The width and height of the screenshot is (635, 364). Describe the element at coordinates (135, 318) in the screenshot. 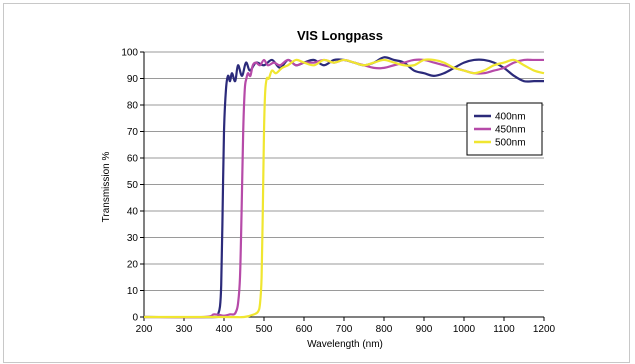

I see `y-tick-label: 0` at that location.